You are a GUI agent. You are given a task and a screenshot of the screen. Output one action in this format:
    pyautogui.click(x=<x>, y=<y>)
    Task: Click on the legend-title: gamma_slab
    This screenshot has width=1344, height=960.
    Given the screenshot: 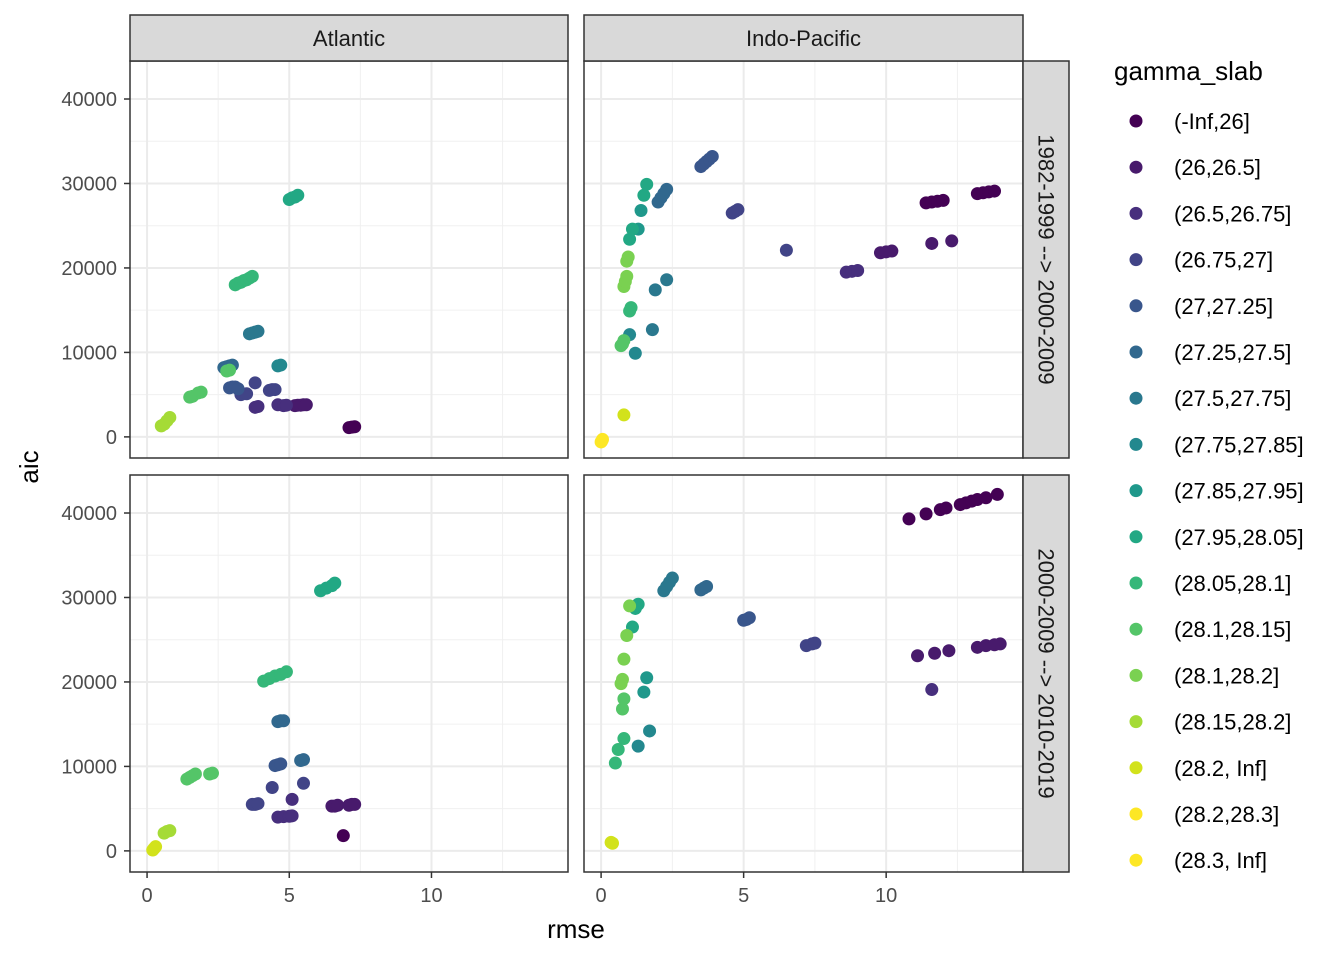 What is the action you would take?
    pyautogui.click(x=1188, y=71)
    